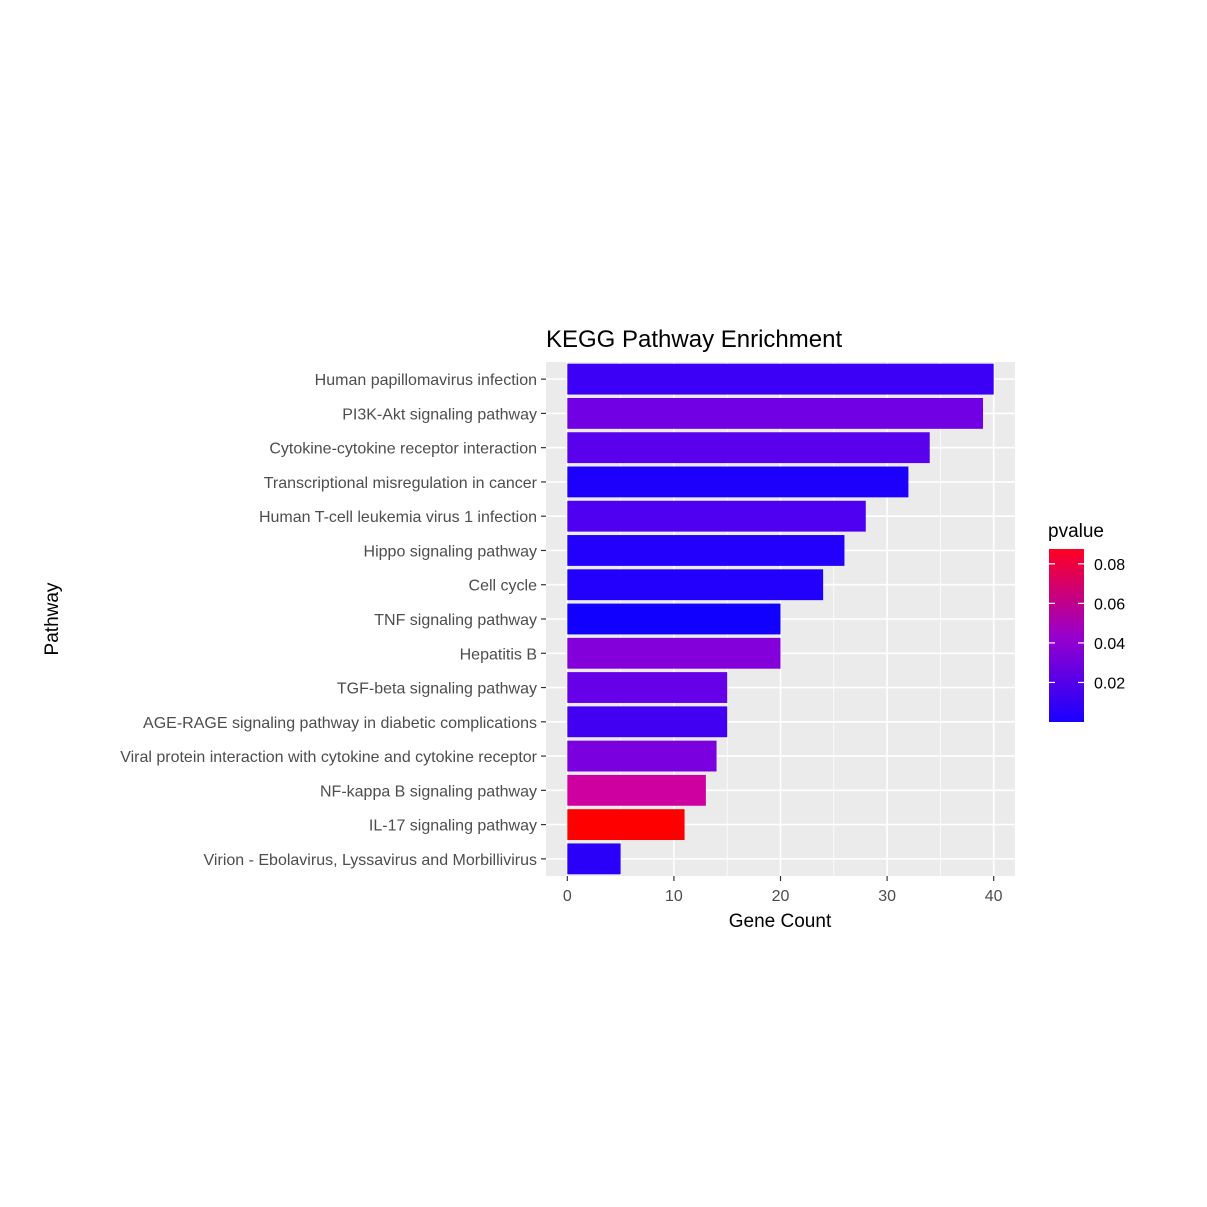 This screenshot has width=1207, height=1207. I want to click on y-tick-label: Cytokine-cytokine receptor interaction, so click(403, 449).